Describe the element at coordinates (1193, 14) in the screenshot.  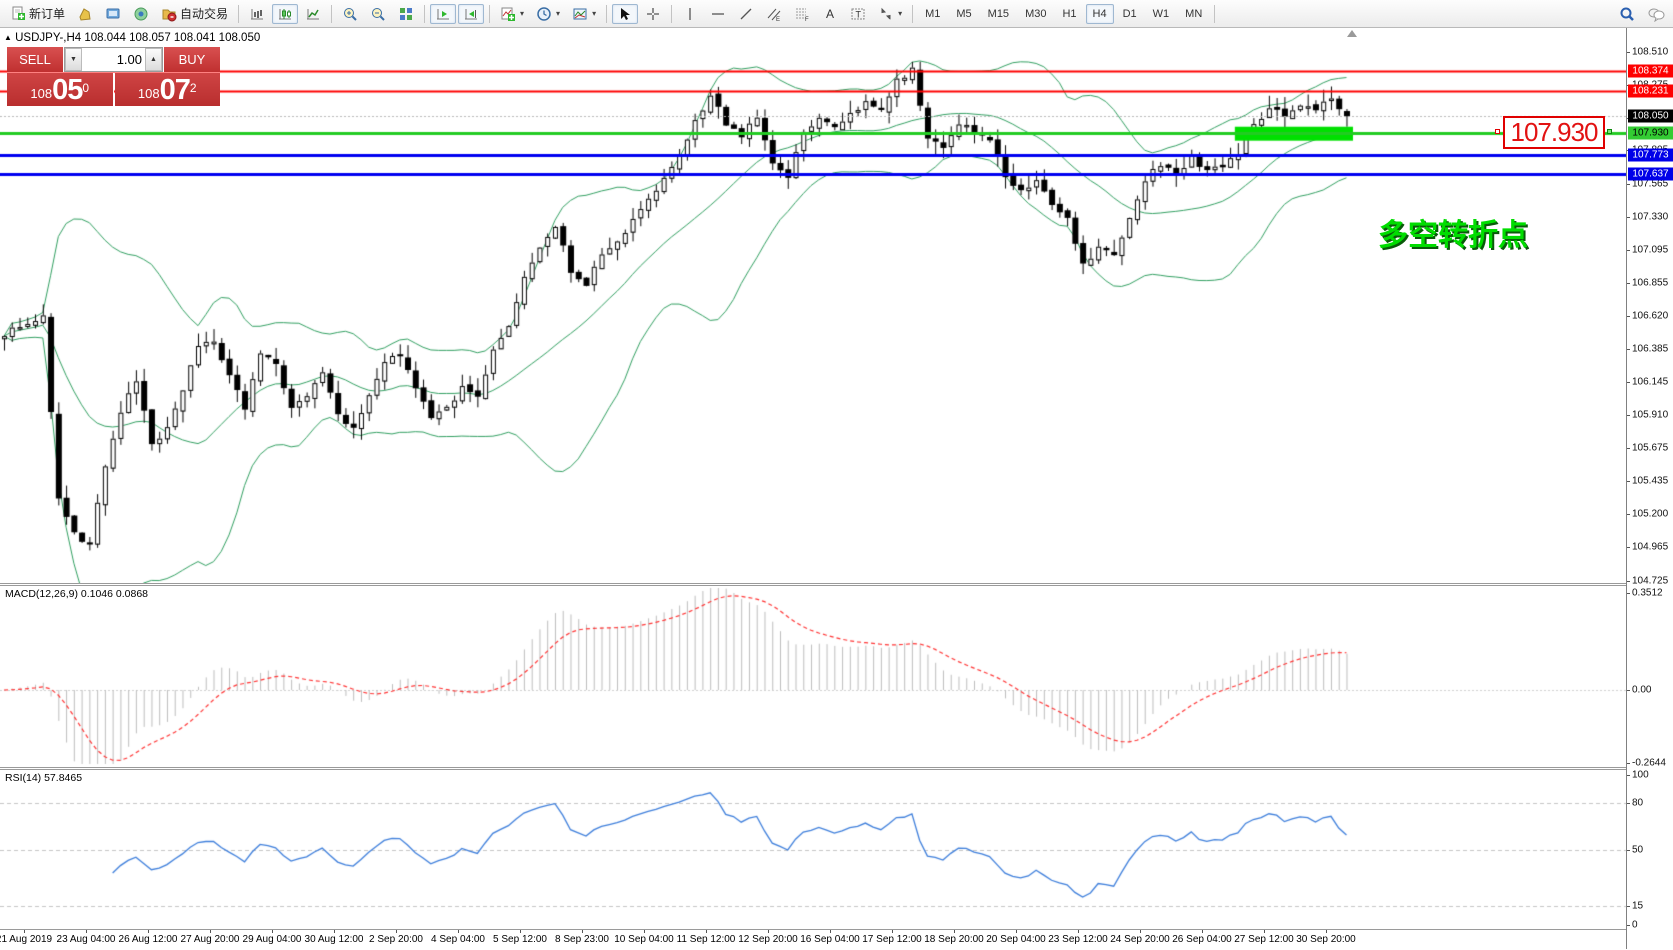
I see `timeframe-mn: MN` at that location.